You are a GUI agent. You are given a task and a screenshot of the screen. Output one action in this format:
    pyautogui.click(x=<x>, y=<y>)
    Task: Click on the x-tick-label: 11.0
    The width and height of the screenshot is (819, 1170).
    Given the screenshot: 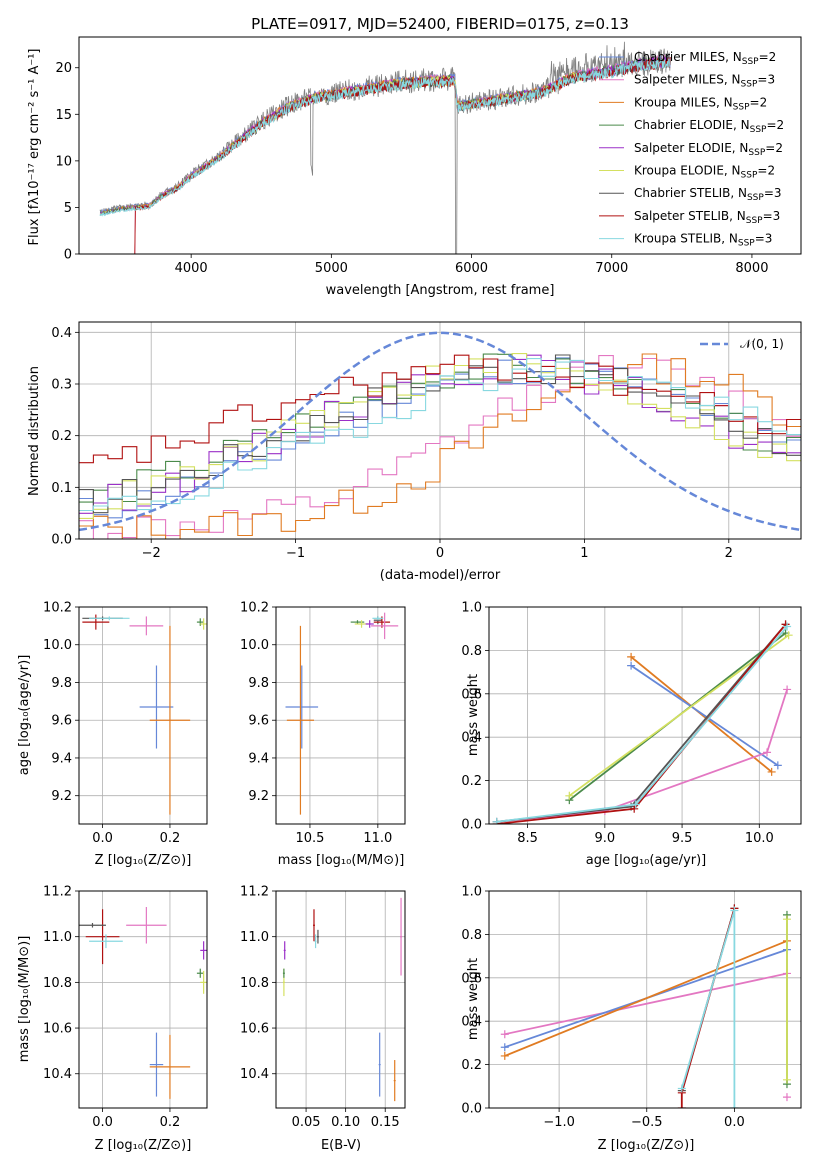 What is the action you would take?
    pyautogui.click(x=377, y=838)
    